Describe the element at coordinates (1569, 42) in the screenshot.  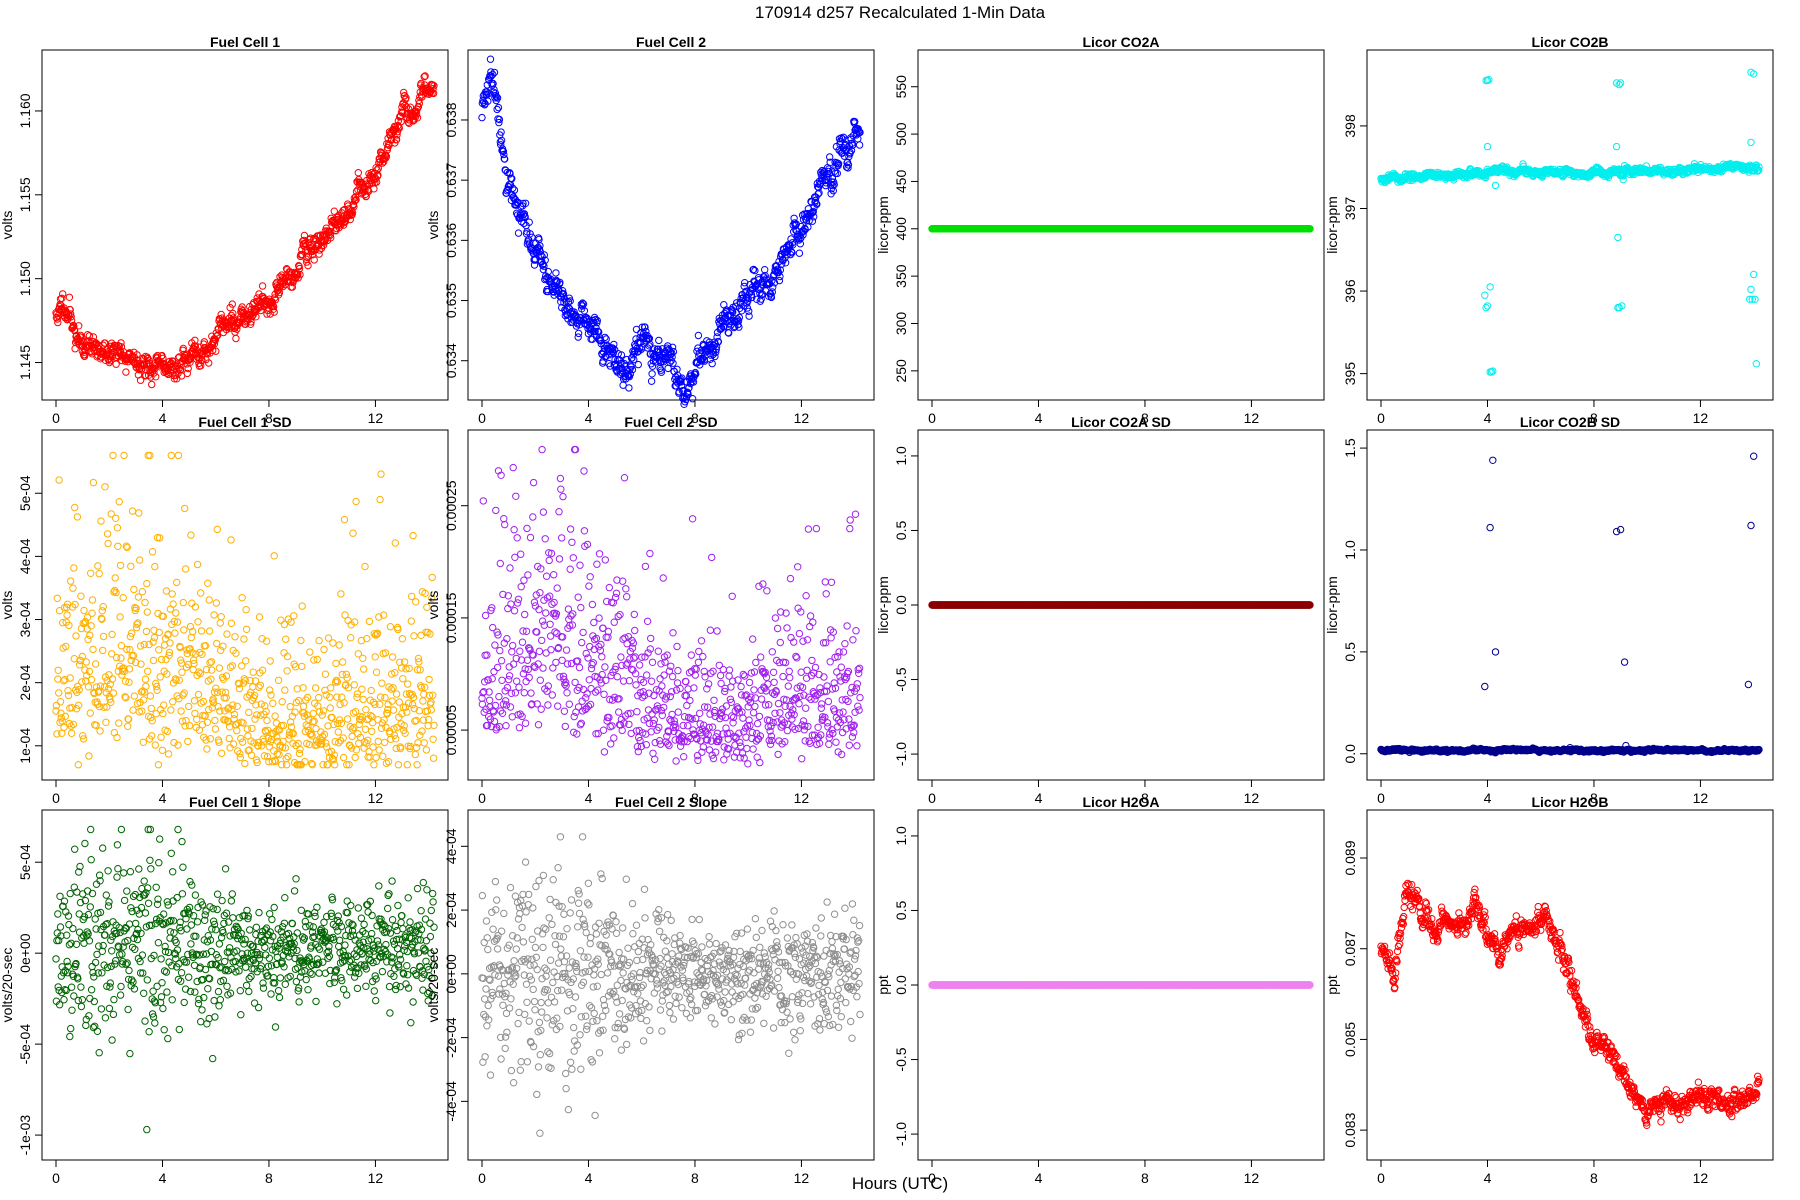
I see `panel-title: Licor CO2B` at that location.